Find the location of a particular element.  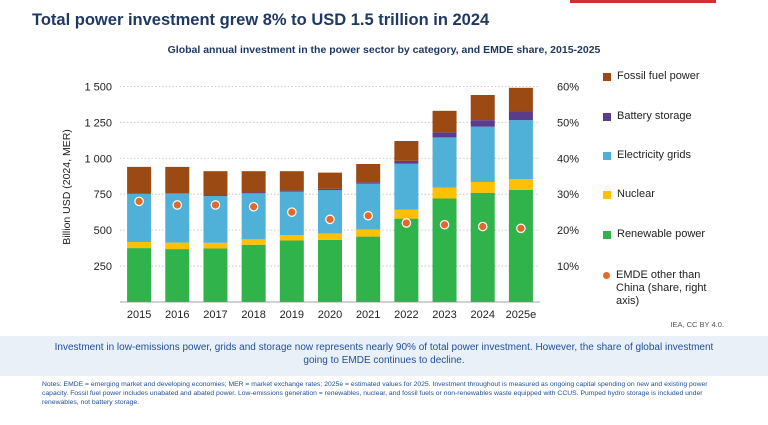

x-tick-label: 2018 is located at coordinates (253, 315).